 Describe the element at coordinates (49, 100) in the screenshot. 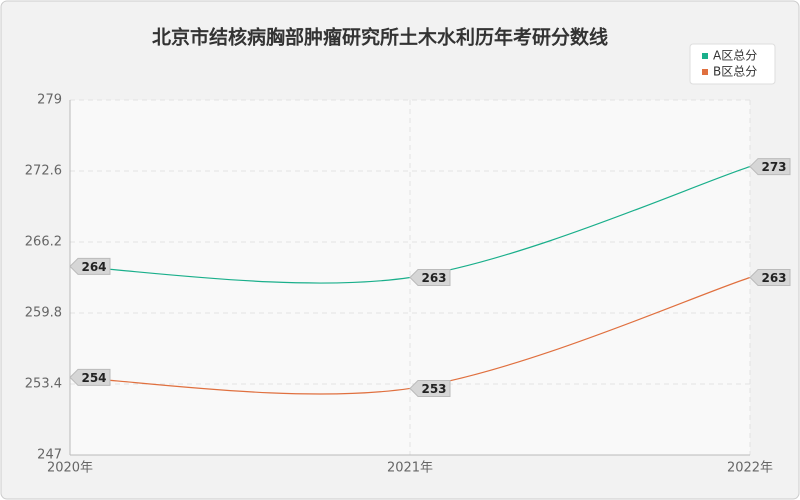

I see `y-tick-label: 279` at that location.